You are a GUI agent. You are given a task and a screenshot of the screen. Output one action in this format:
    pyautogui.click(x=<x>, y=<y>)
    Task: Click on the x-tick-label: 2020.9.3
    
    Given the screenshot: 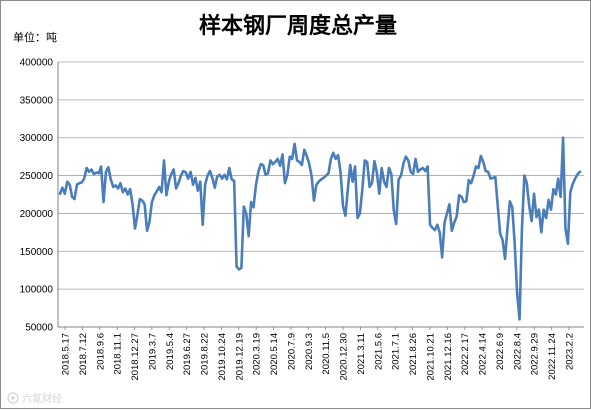 What is the action you would take?
    pyautogui.click(x=309, y=351)
    